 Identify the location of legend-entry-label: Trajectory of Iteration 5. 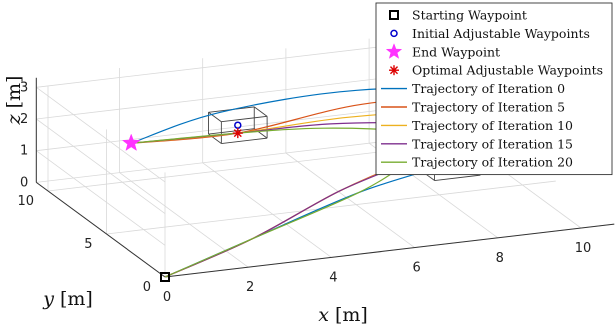
(488, 107).